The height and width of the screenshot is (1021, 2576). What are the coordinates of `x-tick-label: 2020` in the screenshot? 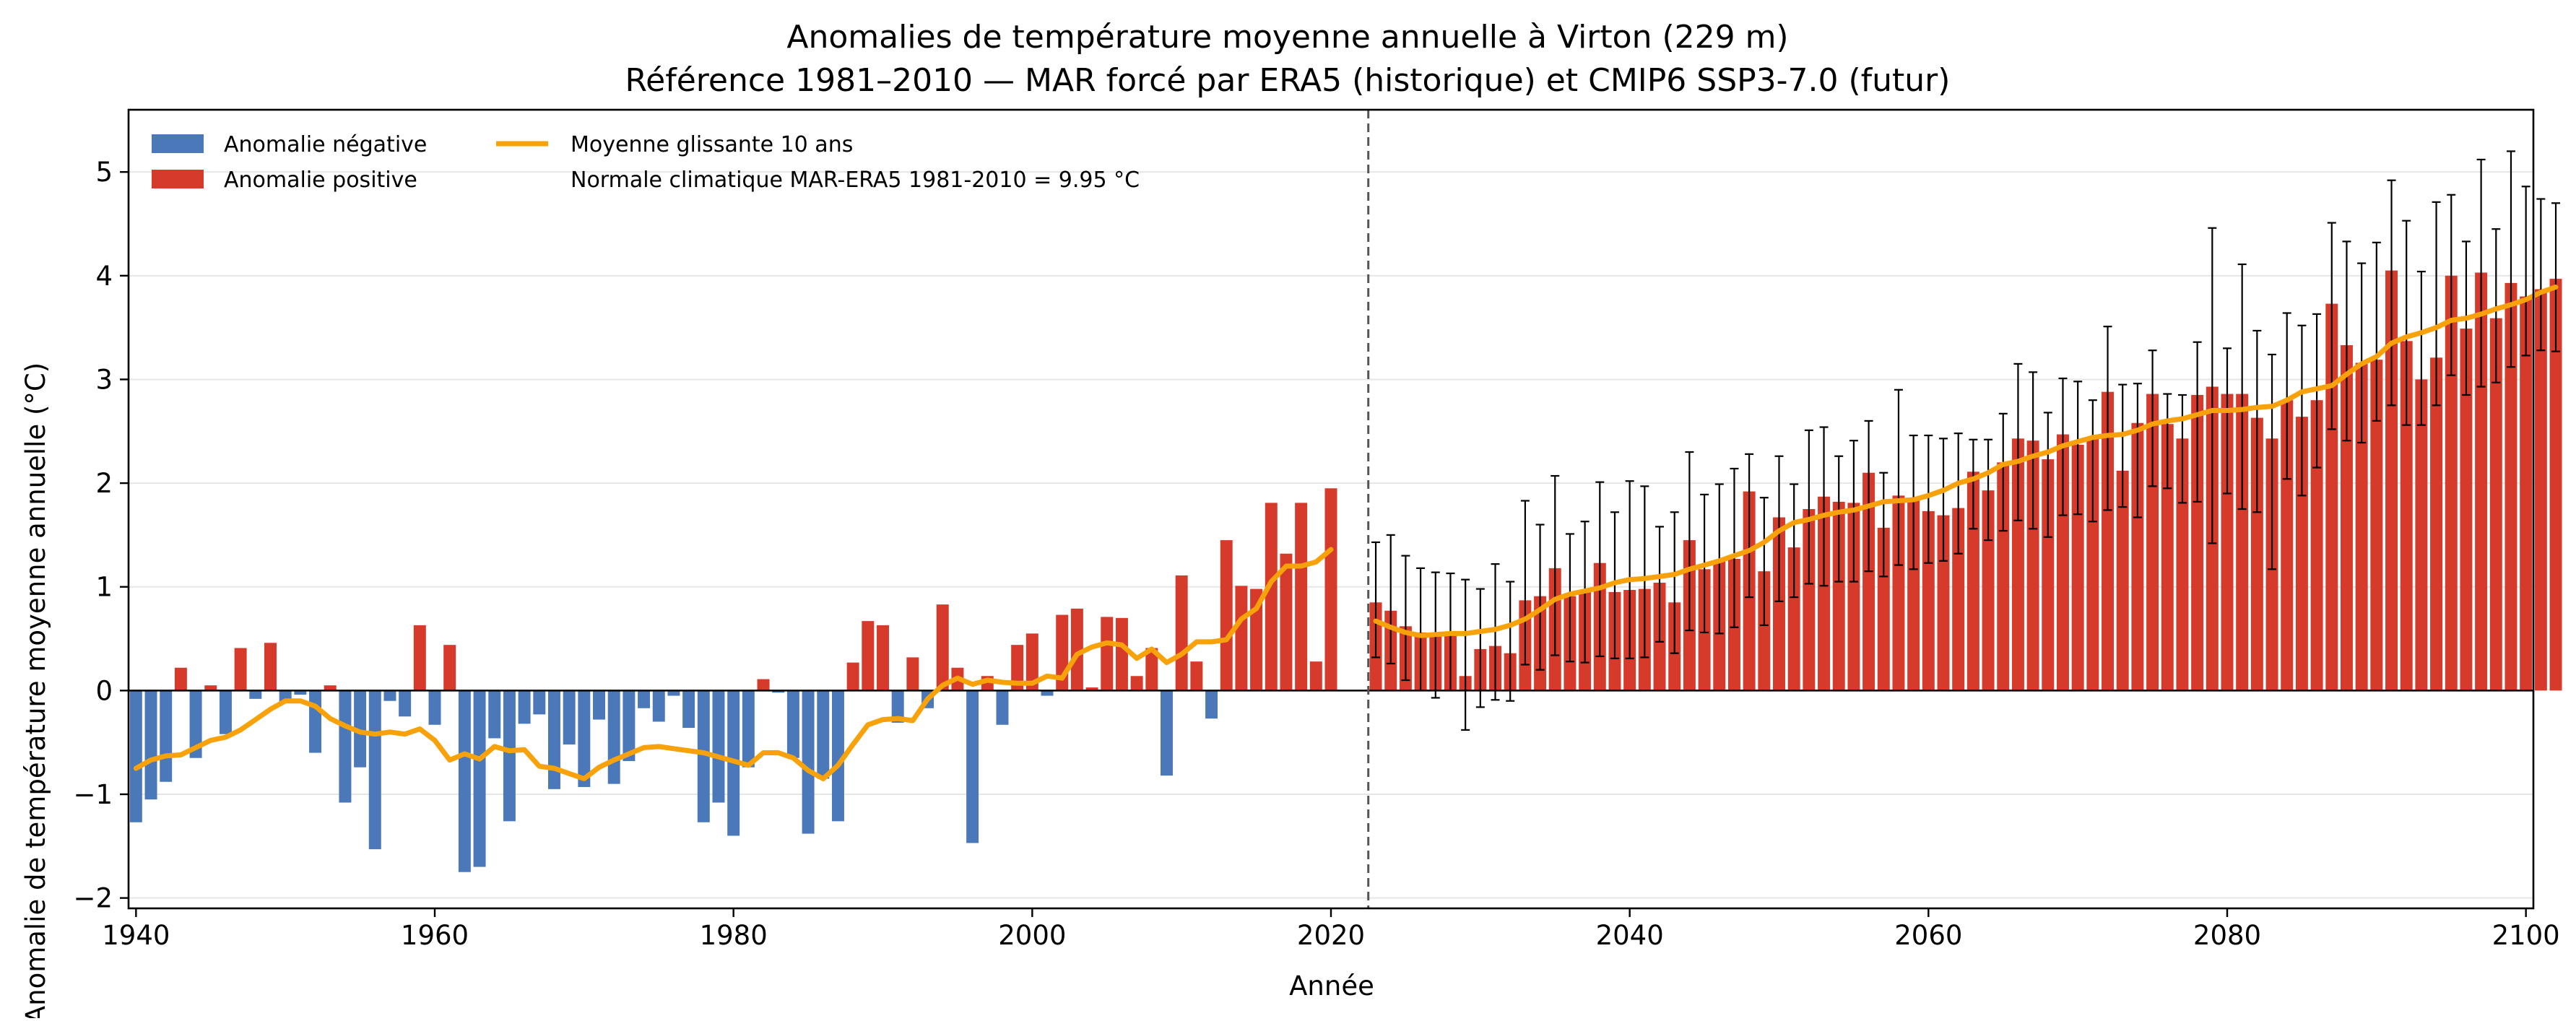 It's located at (1331, 935).